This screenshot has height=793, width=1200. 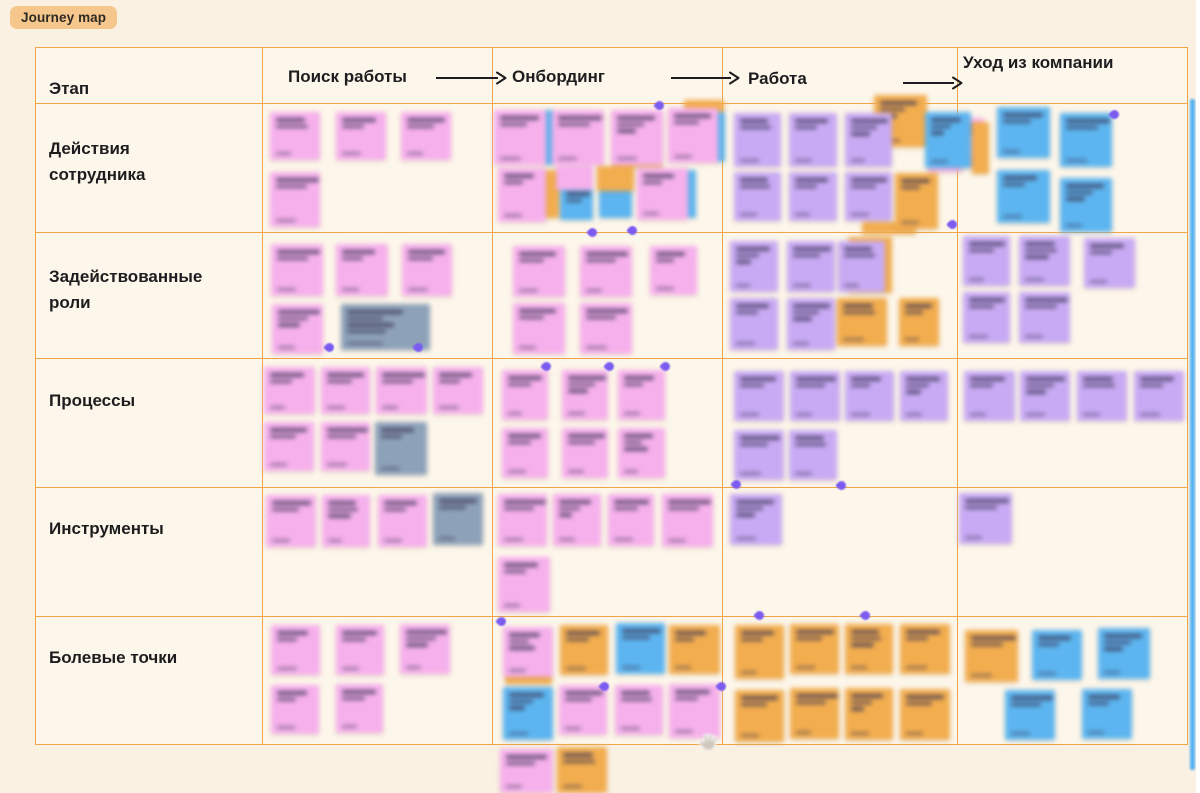 What do you see at coordinates (64, 17) in the screenshot?
I see `journey-map-tag: Journey map` at bounding box center [64, 17].